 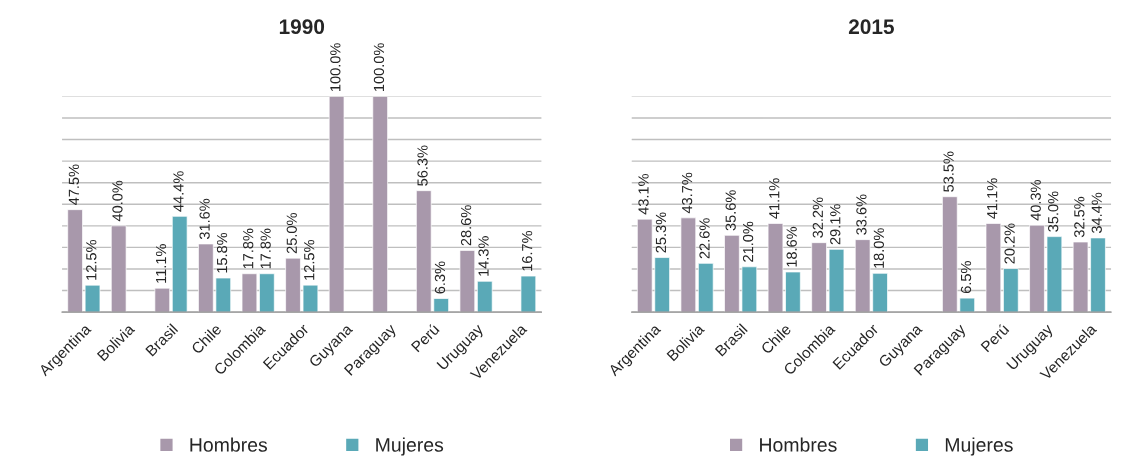 I want to click on data-label: 20.2%, so click(x=1009, y=243).